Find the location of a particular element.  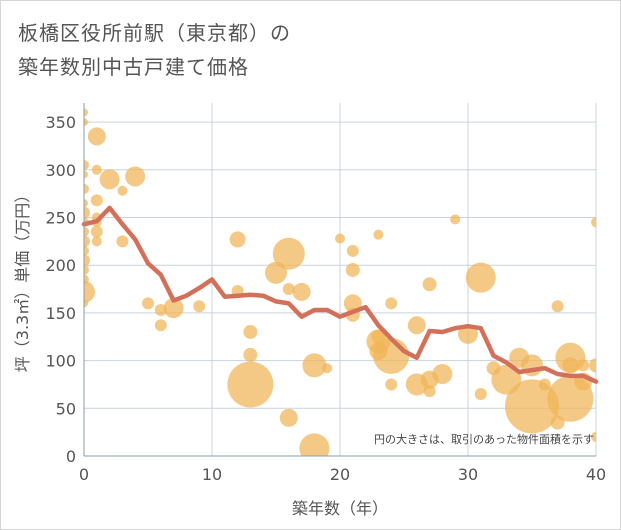

bubble-size-note: 円の大きさは、取引のあった物件面積を示す is located at coordinates (484, 439).